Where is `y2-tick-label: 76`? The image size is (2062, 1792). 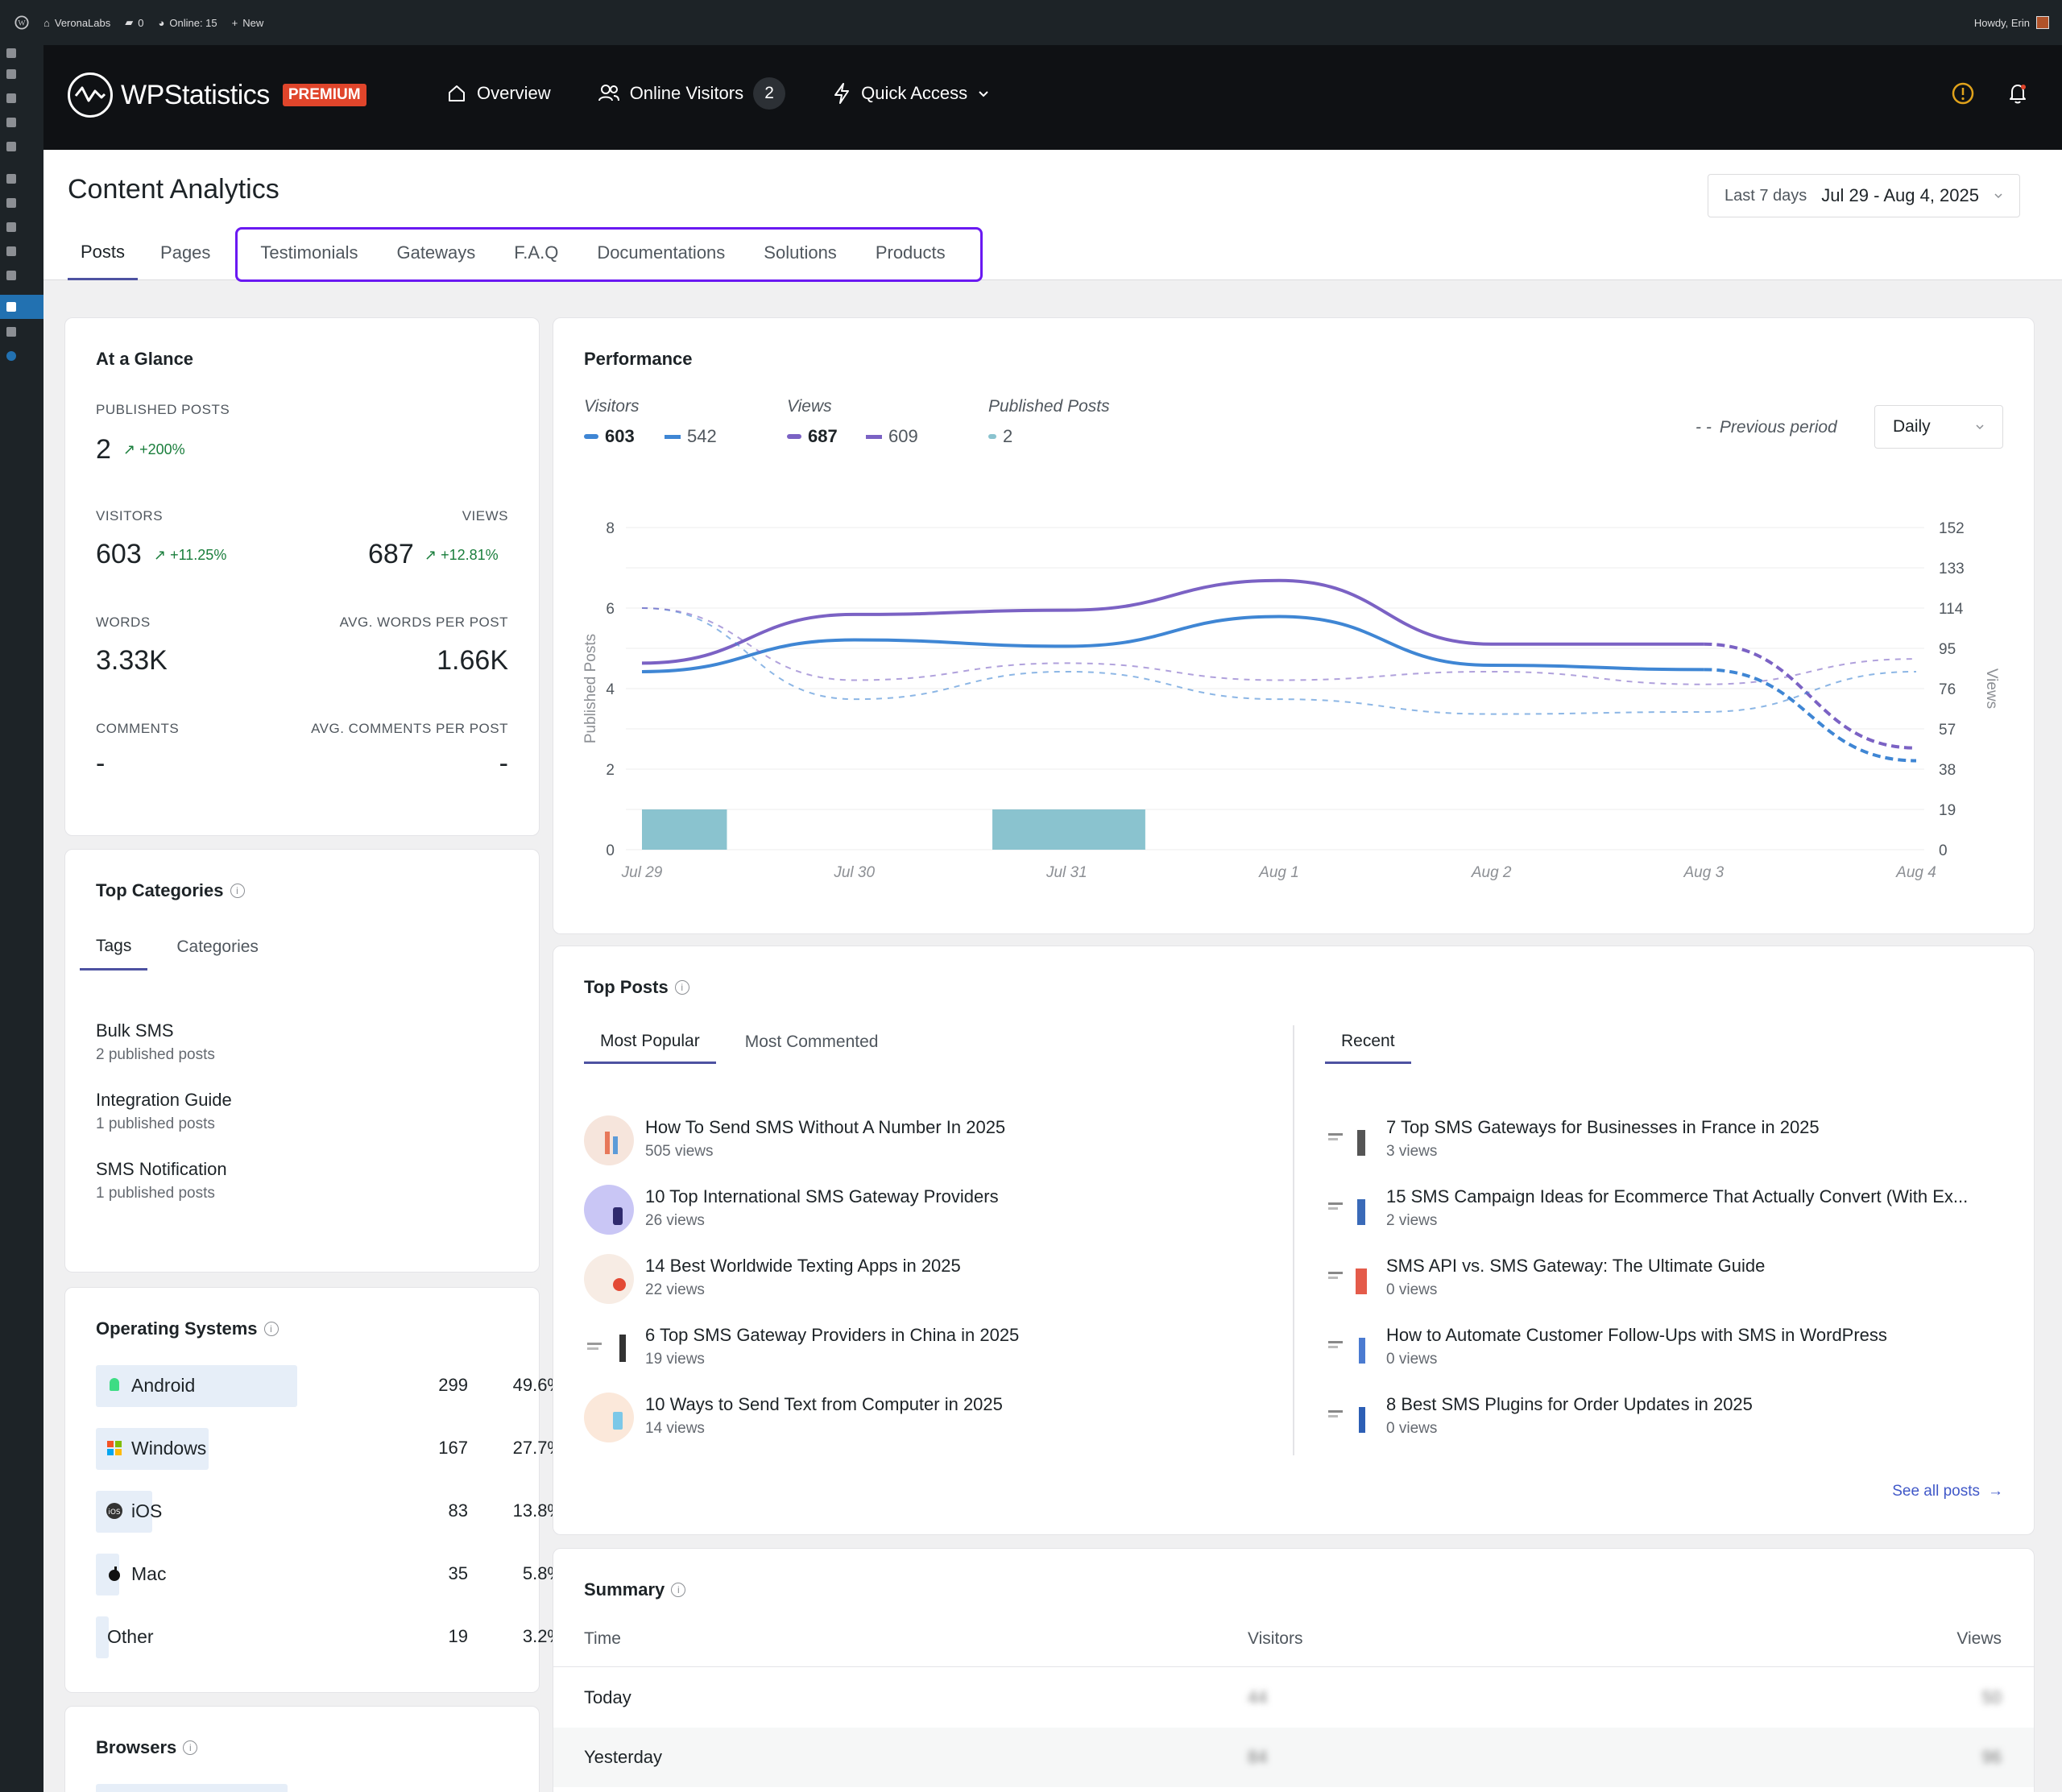
y2-tick-label: 76 is located at coordinates (1948, 689).